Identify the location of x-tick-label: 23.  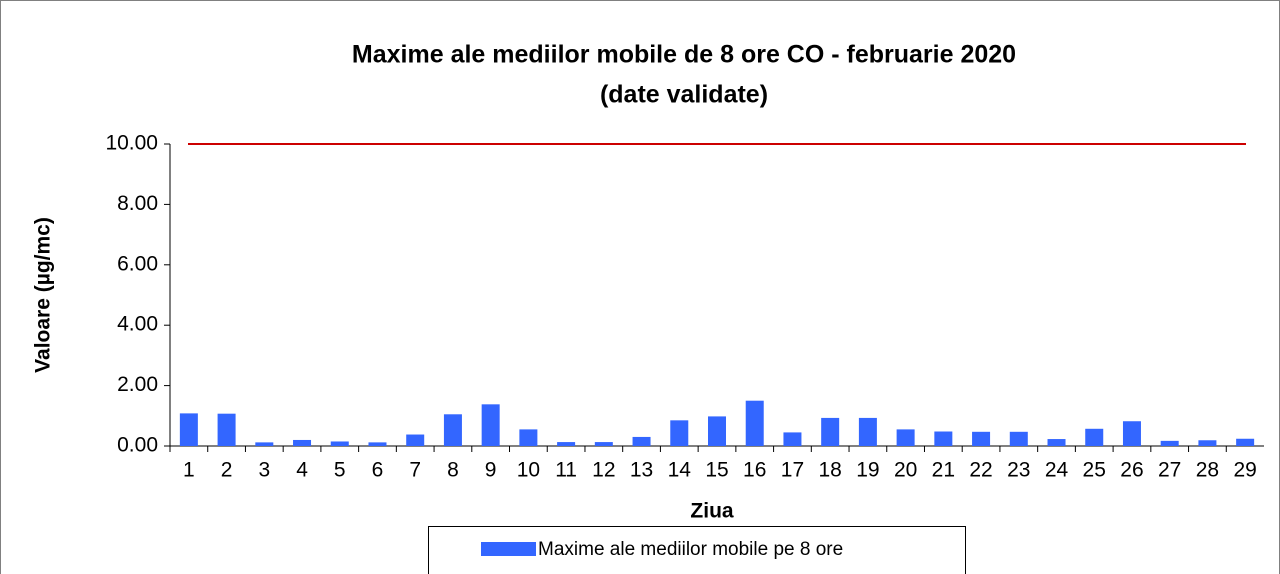
(1018, 470).